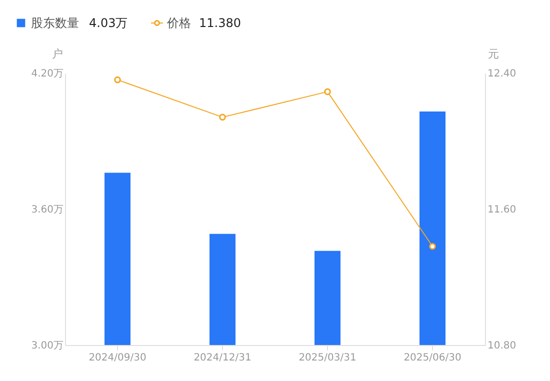 The height and width of the screenshot is (381, 550). I want to click on x-tick-label: 2025/06/30, so click(433, 358).